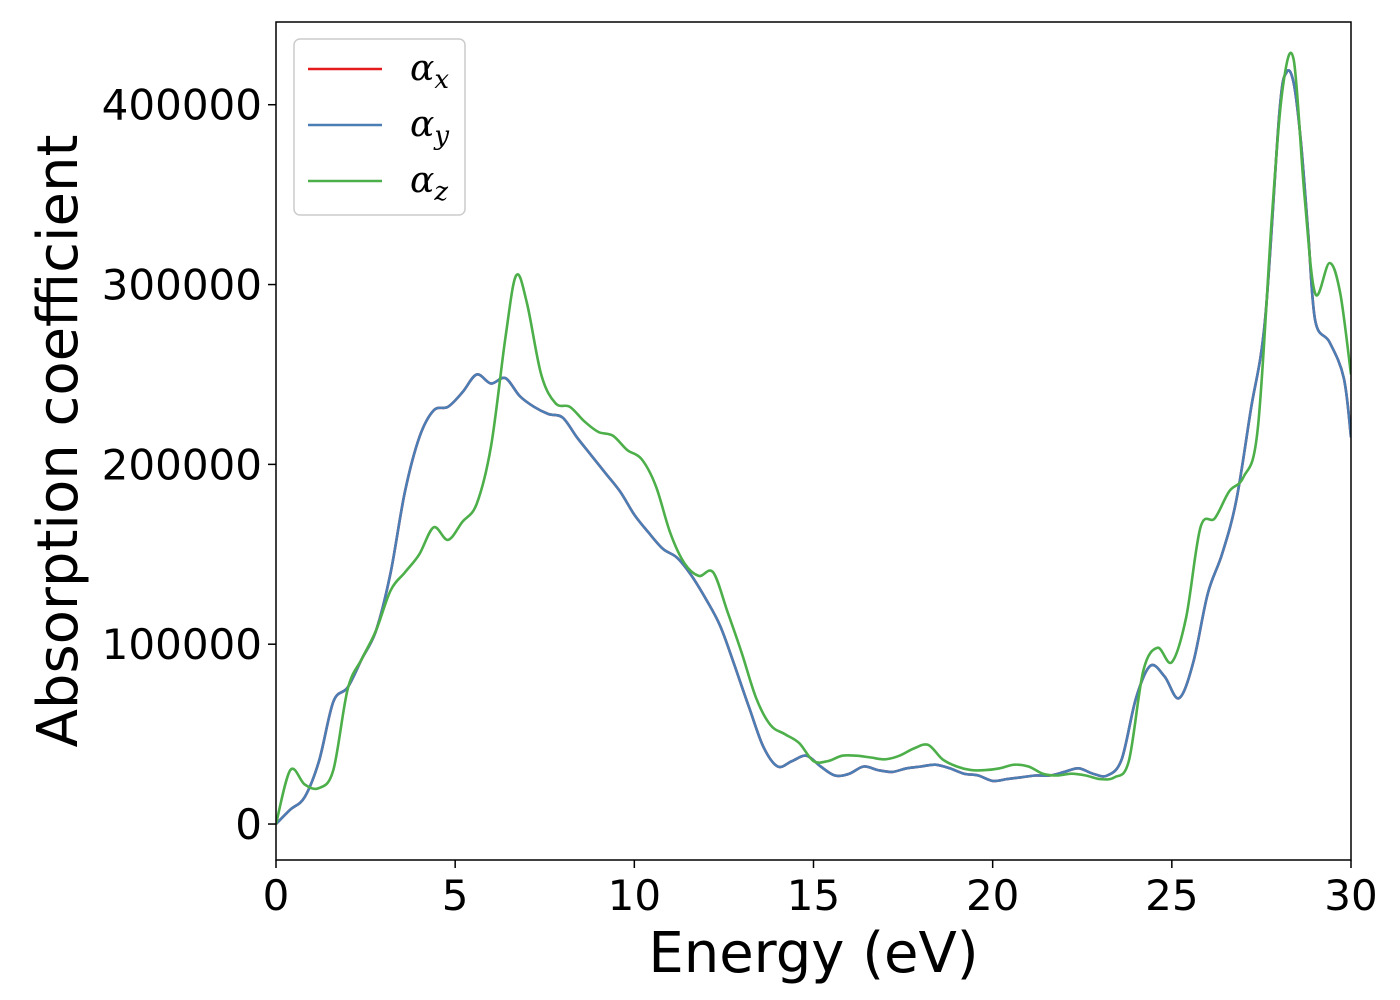  I want to click on legend-subscript: z, so click(440, 192).